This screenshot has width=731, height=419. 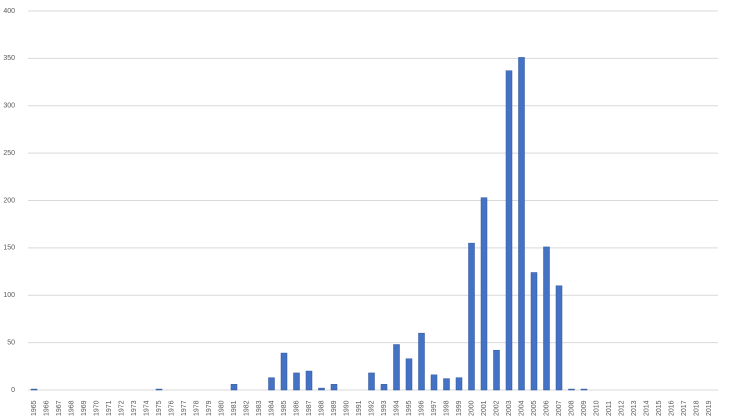 What do you see at coordinates (9, 295) in the screenshot?
I see `y-tick-label: 100` at bounding box center [9, 295].